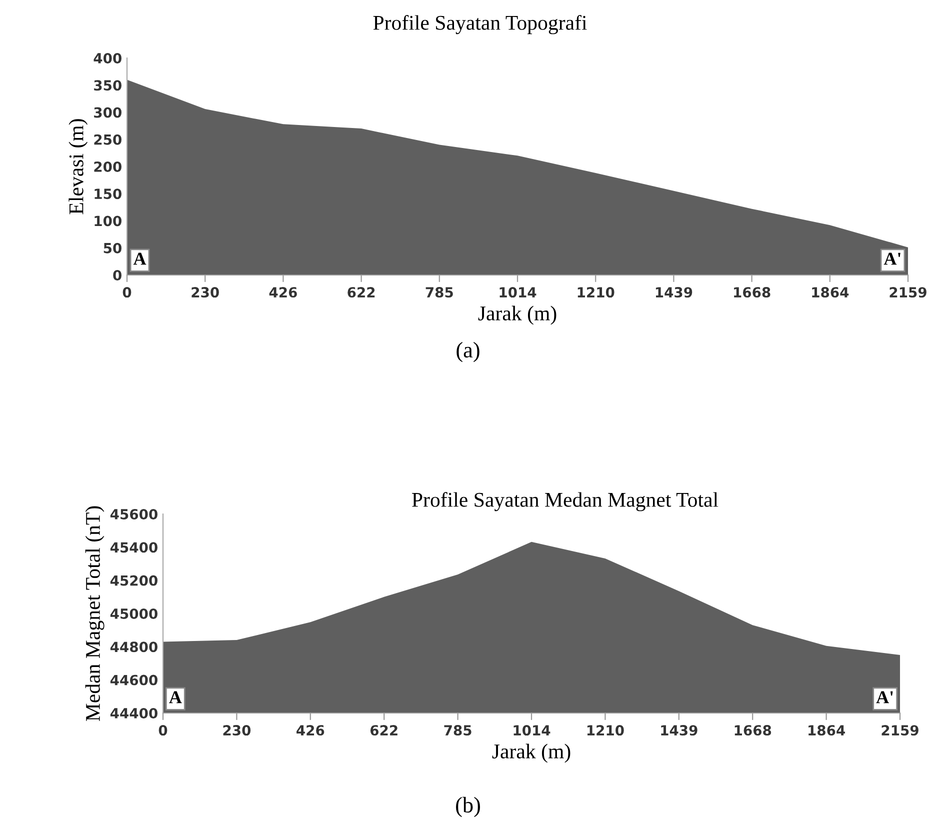 Image resolution: width=936 pixels, height=830 pixels. Describe the element at coordinates (134, 613) in the screenshot. I see `y-tick-label: 45000` at that location.